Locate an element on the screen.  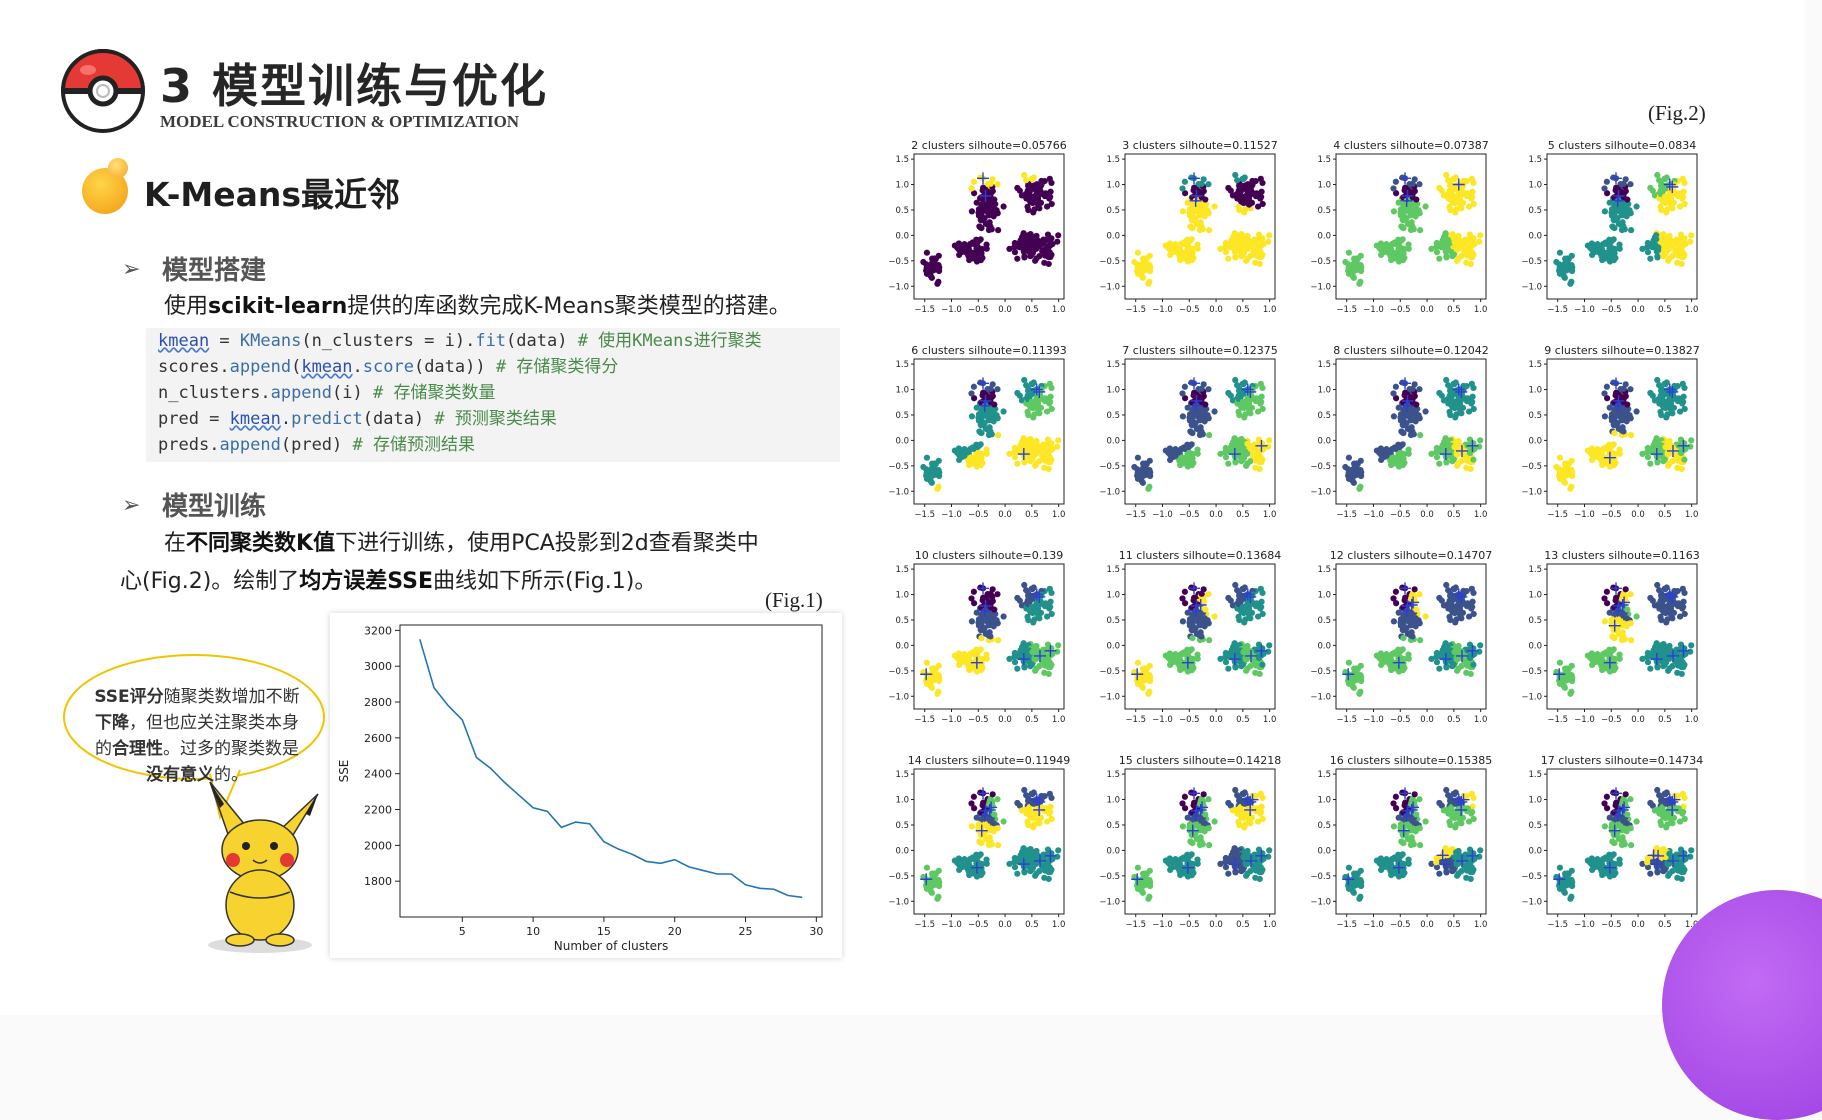
panel-title: 6 clusters silhoute=0.11393 is located at coordinates (988, 350).